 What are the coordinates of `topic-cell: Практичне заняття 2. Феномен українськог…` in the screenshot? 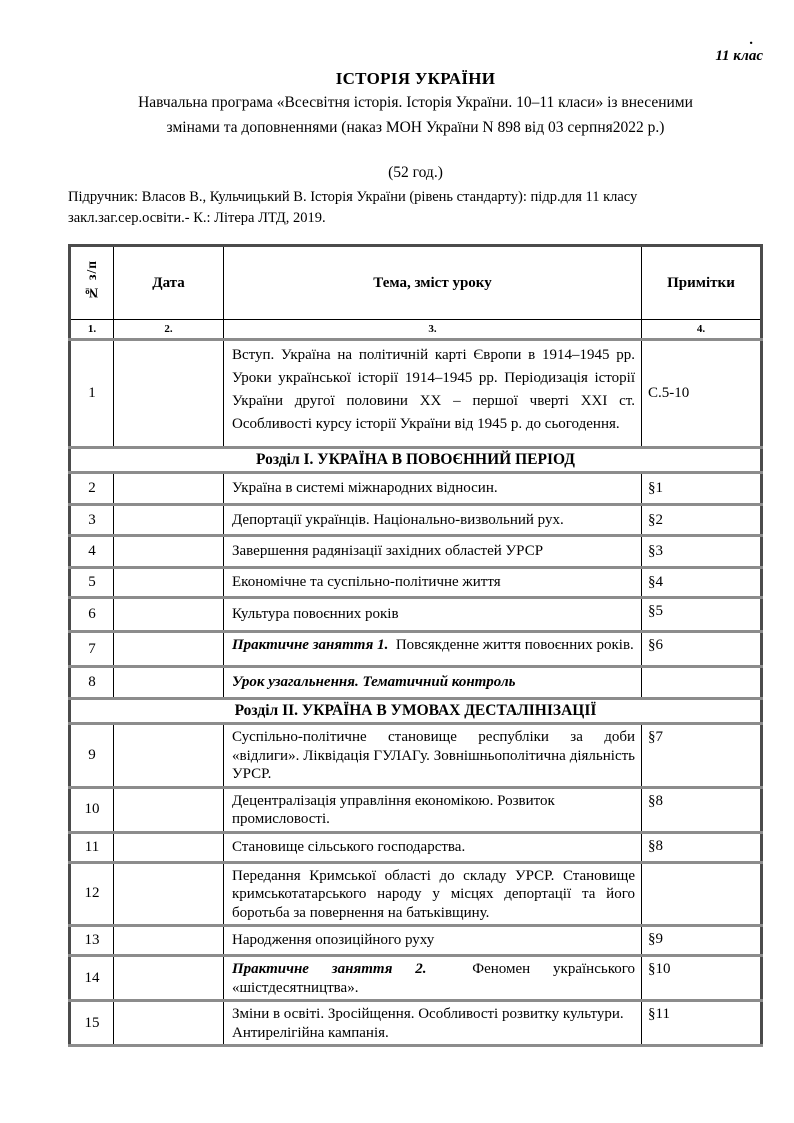 It's located at (432, 978).